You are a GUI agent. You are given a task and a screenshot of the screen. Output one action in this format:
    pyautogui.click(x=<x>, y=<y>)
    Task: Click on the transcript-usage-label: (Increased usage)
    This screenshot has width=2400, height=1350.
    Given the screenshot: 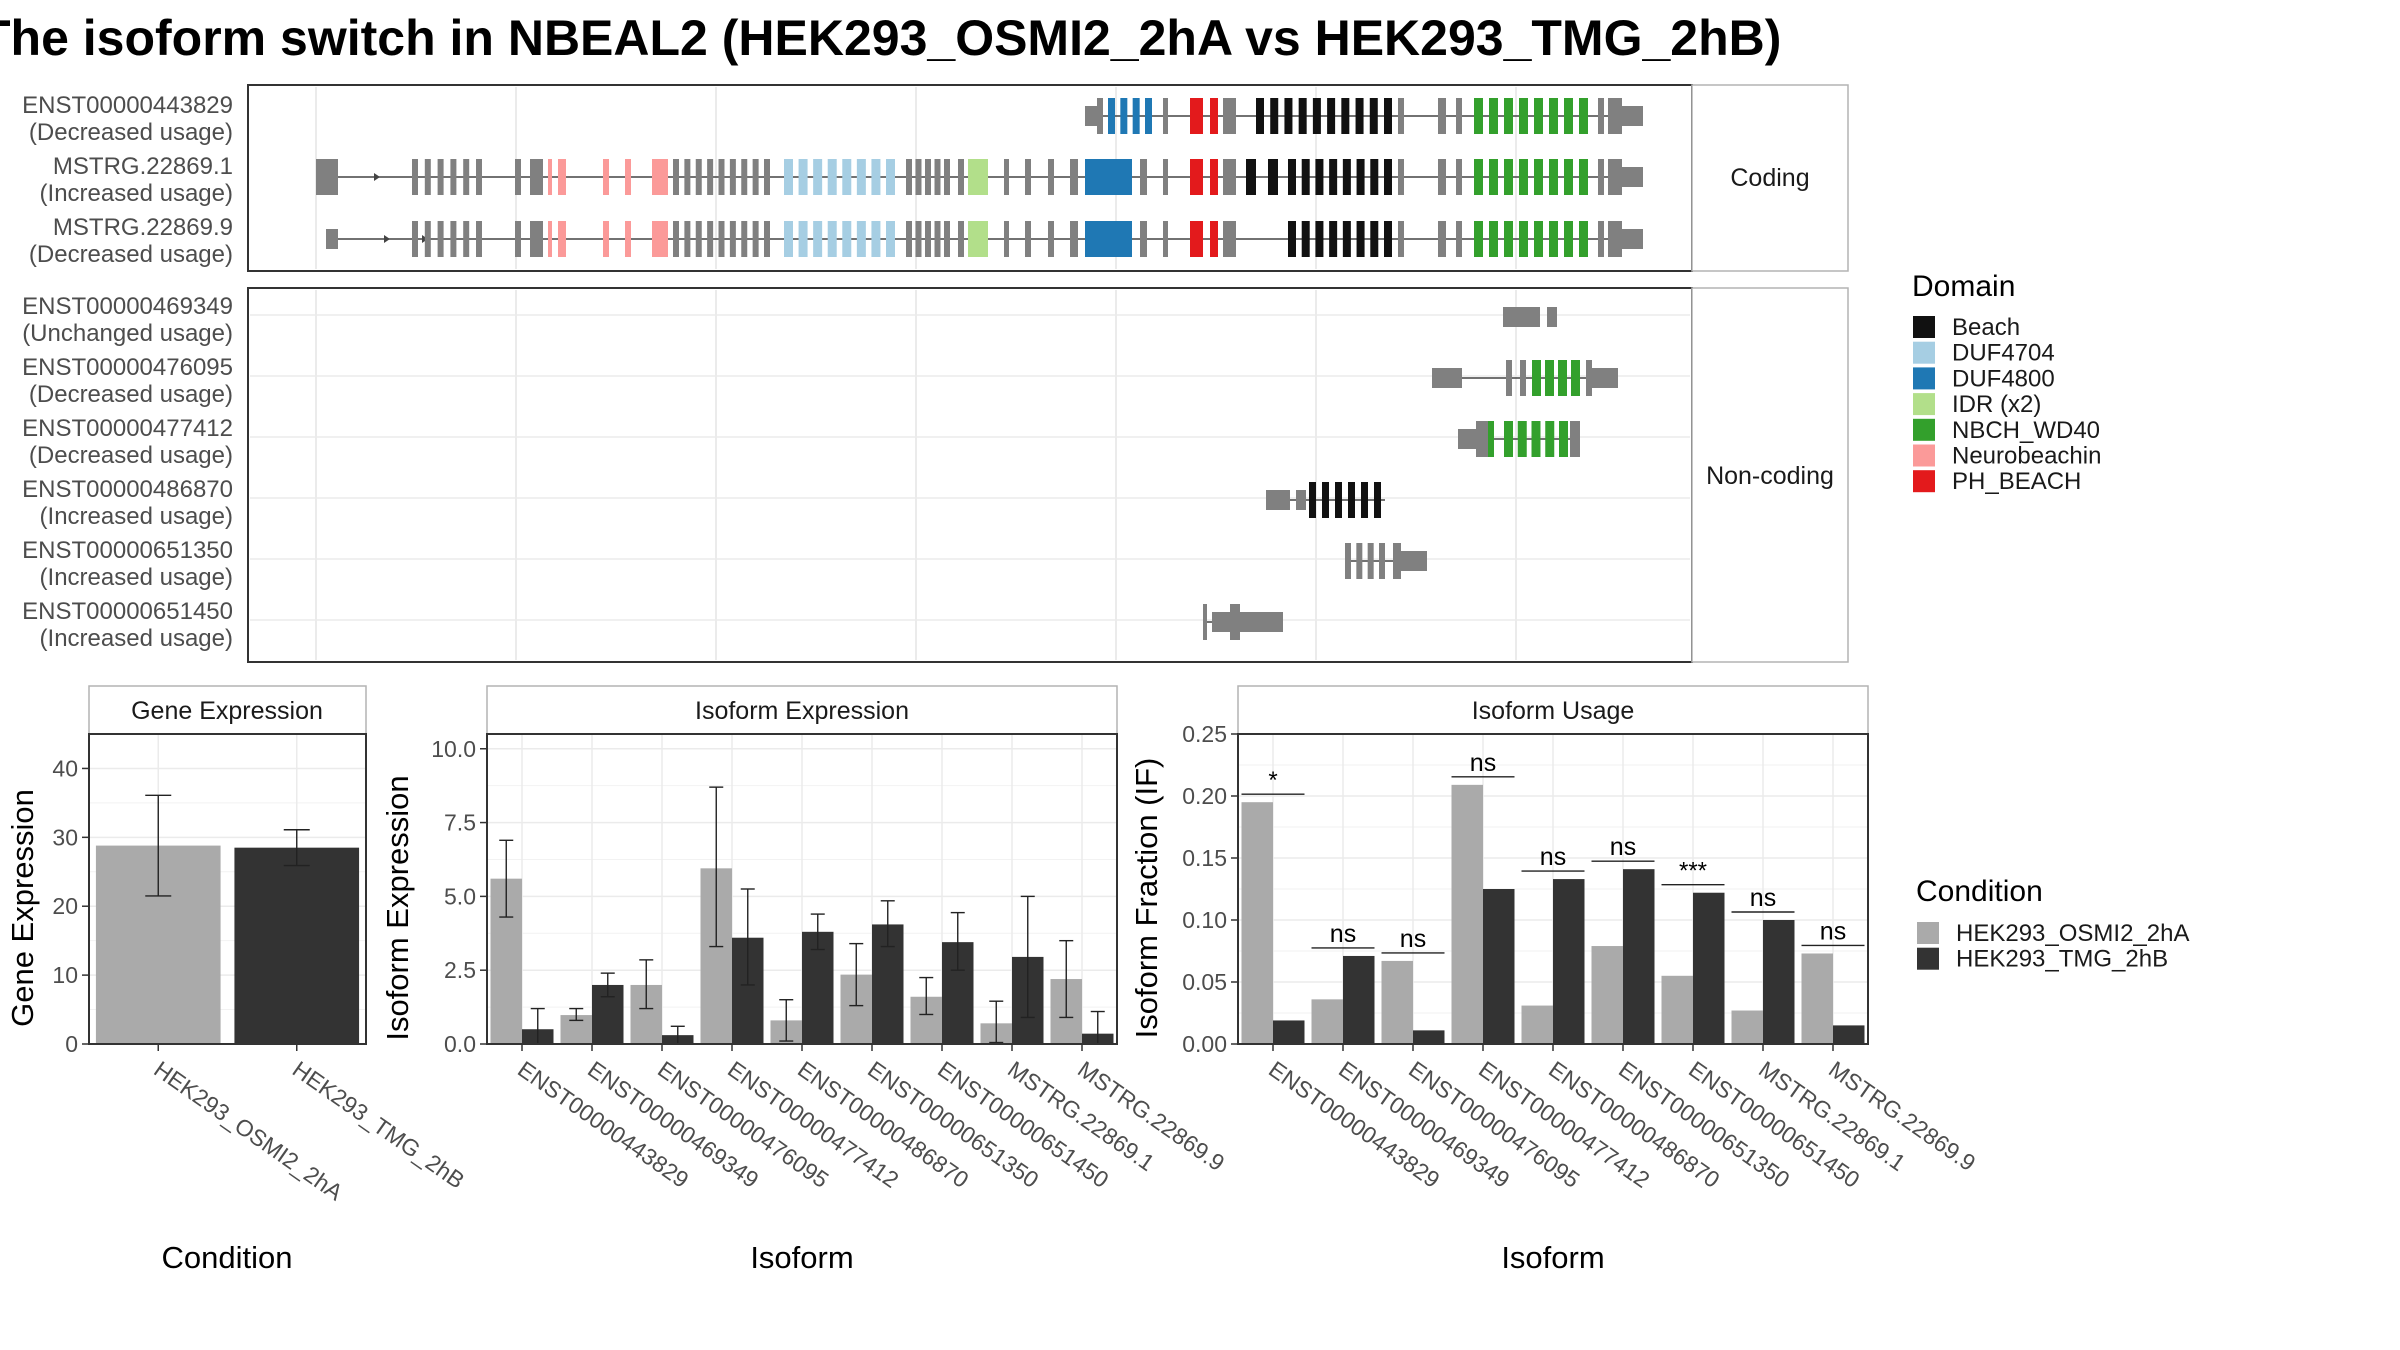 What is the action you would take?
    pyautogui.click(x=136, y=638)
    